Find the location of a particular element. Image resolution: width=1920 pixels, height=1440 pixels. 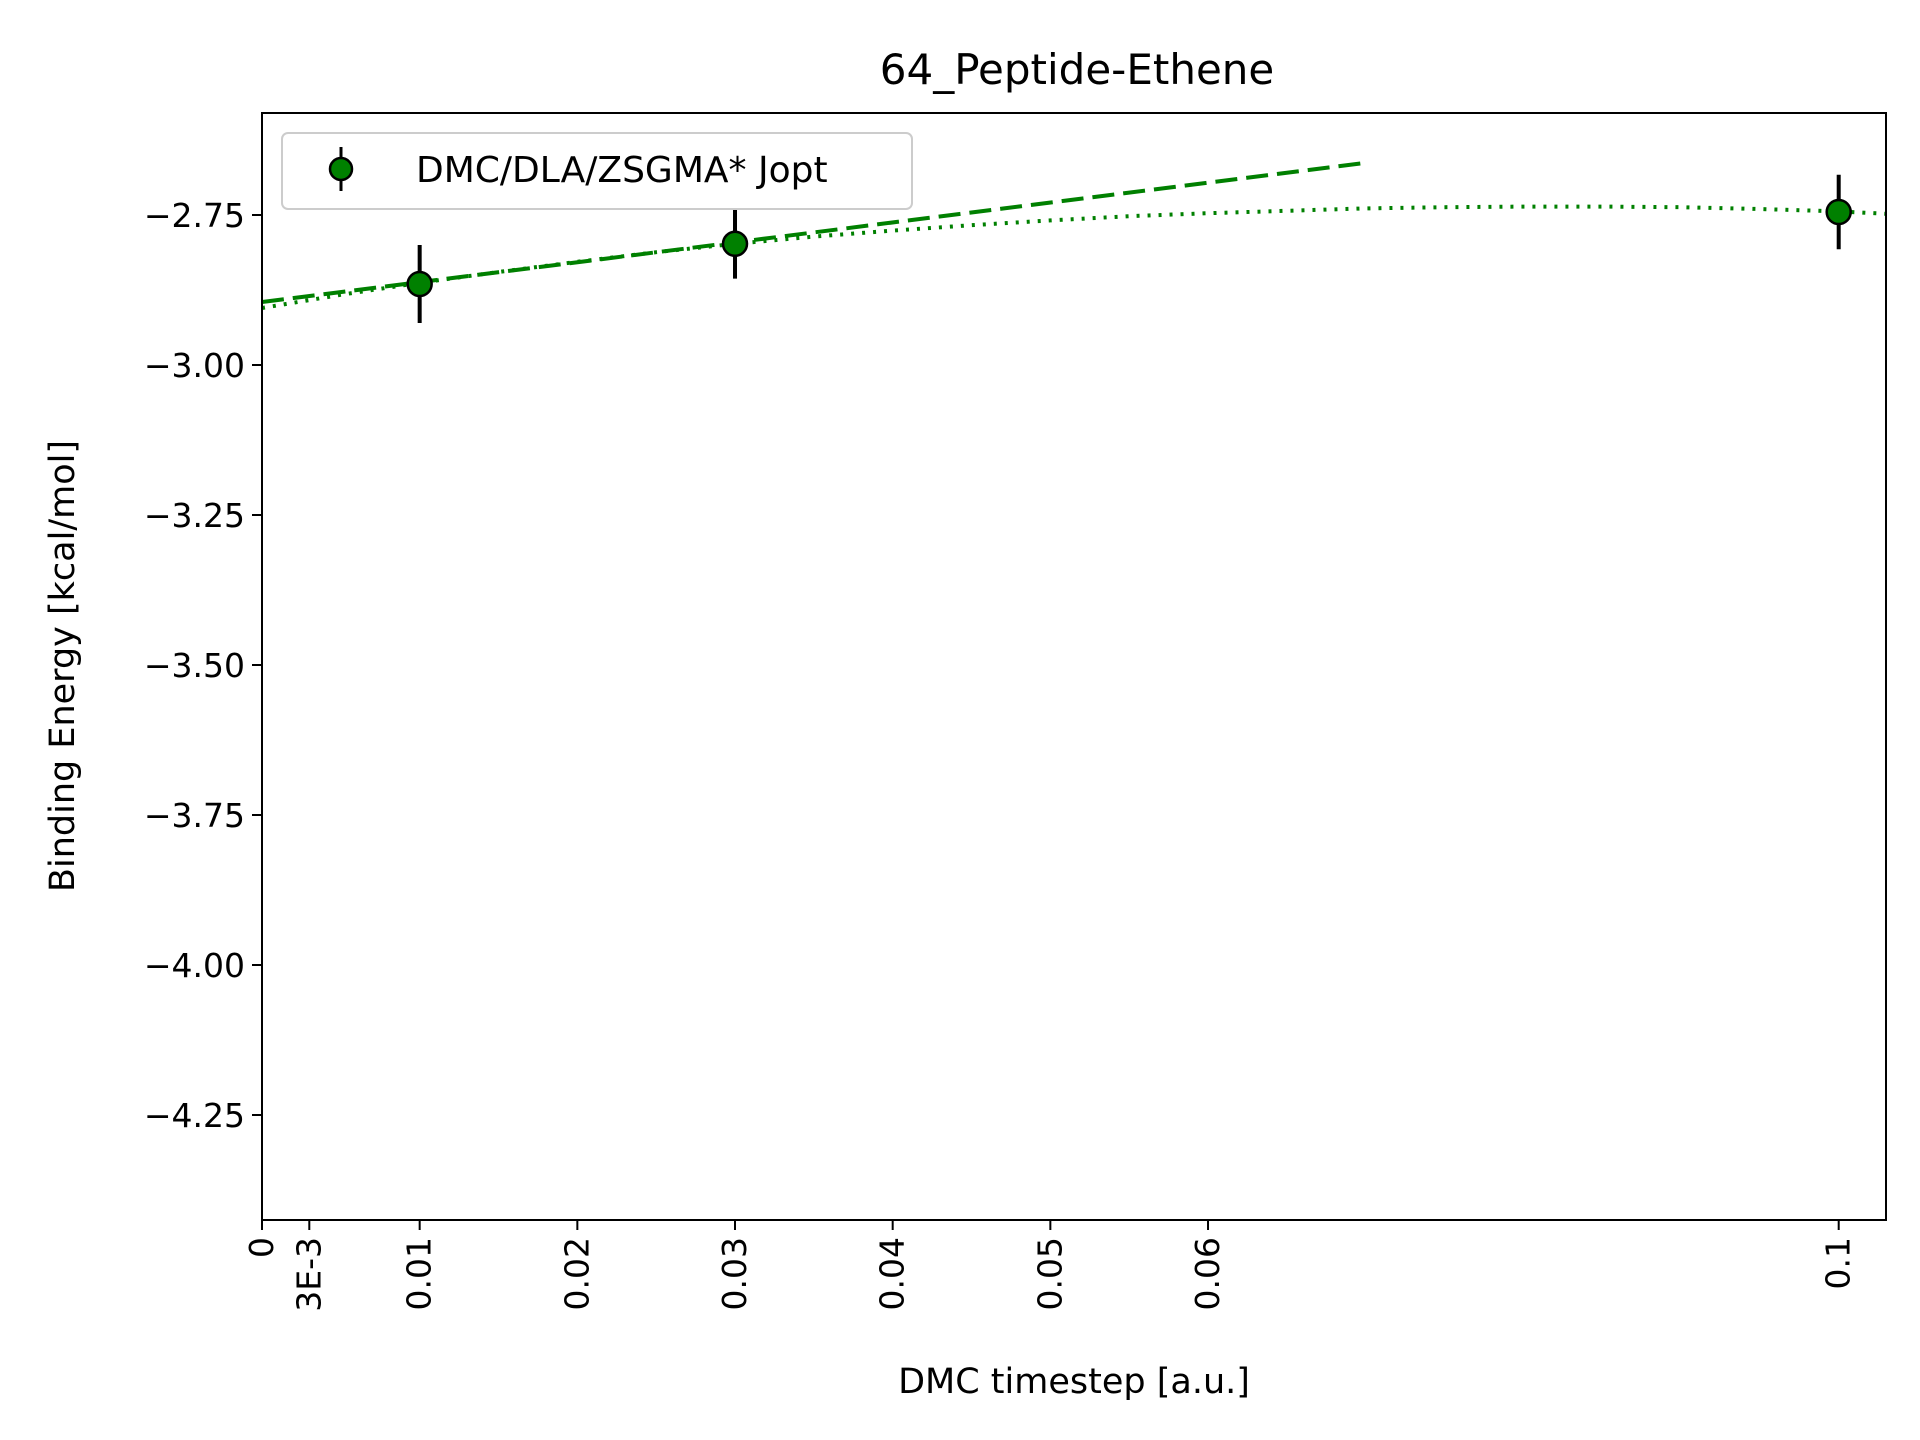

y-tick-label: −3.50 is located at coordinates (194, 665).